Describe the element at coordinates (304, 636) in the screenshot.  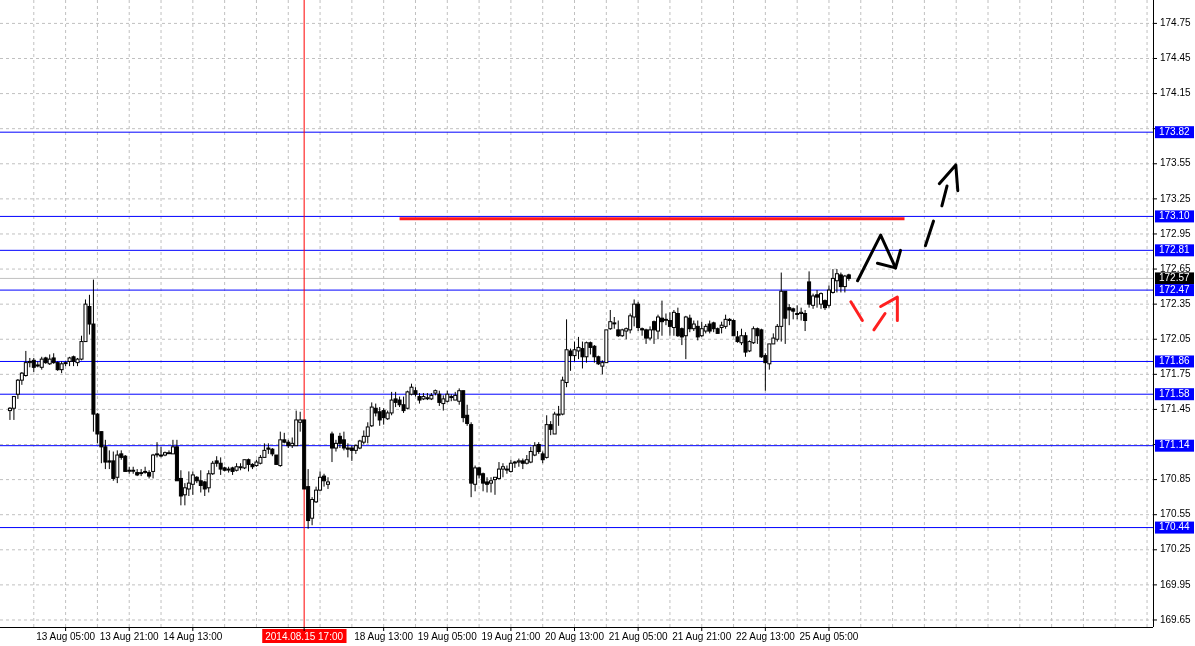
I see `x-tick-label: 2014.08.15 17:00` at that location.